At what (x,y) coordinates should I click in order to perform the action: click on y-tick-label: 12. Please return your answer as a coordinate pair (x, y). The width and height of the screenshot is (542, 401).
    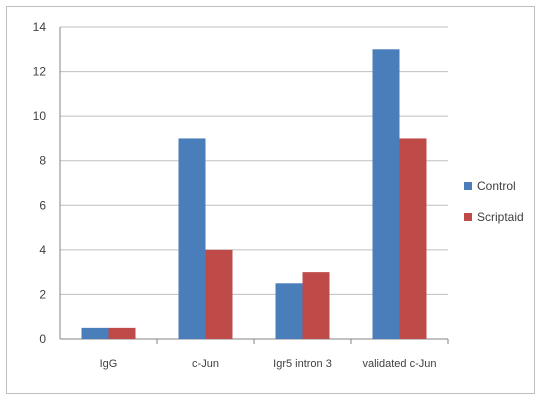
    Looking at the image, I should click on (40, 72).